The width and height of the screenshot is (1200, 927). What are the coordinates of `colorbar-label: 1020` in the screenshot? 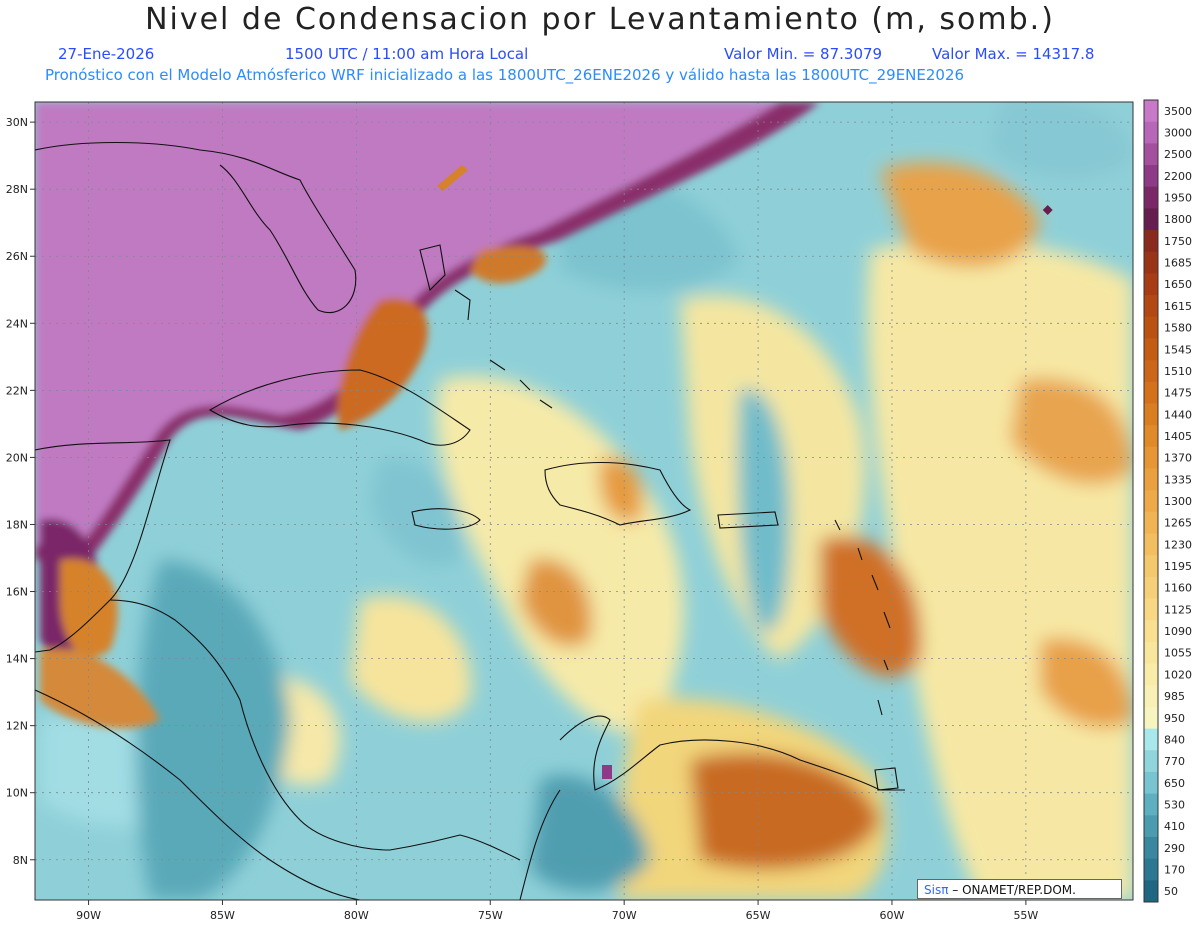 It's located at (1178, 674).